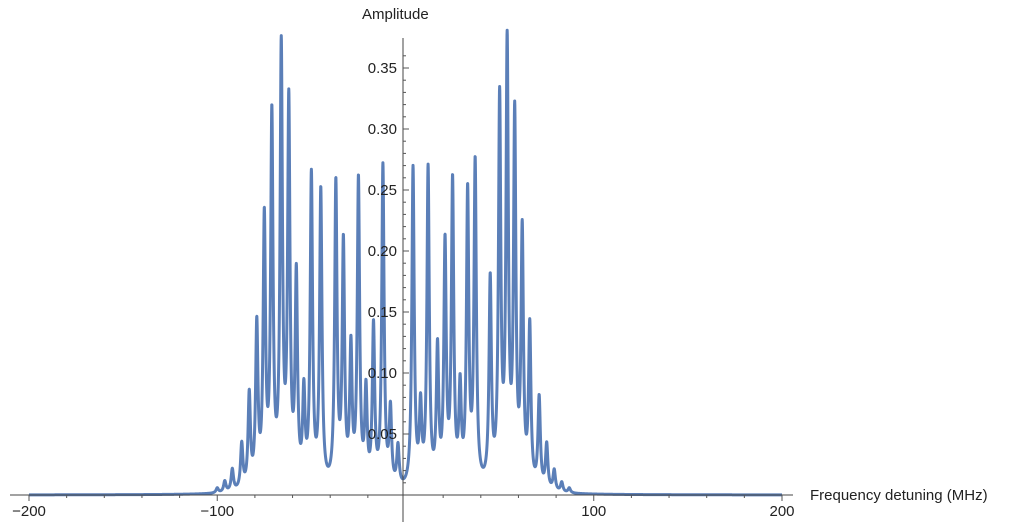 The width and height of the screenshot is (1016, 527). I want to click on y-tick-label: 0.35, so click(382, 68).